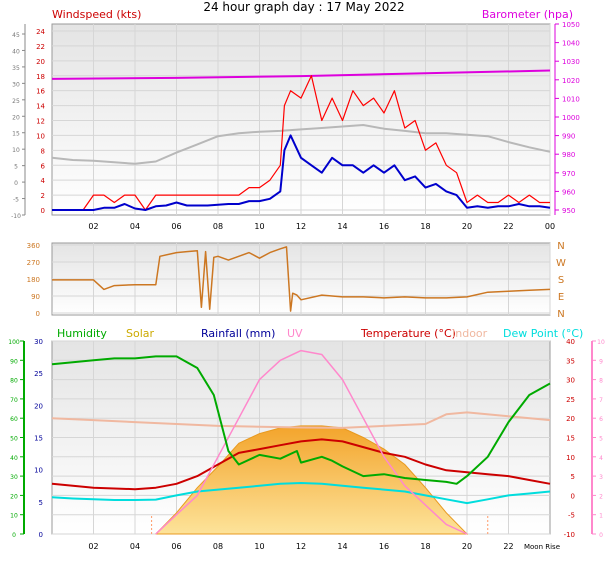 The image size is (608, 561). I want to click on barometer-tick: 1010, so click(571, 99).